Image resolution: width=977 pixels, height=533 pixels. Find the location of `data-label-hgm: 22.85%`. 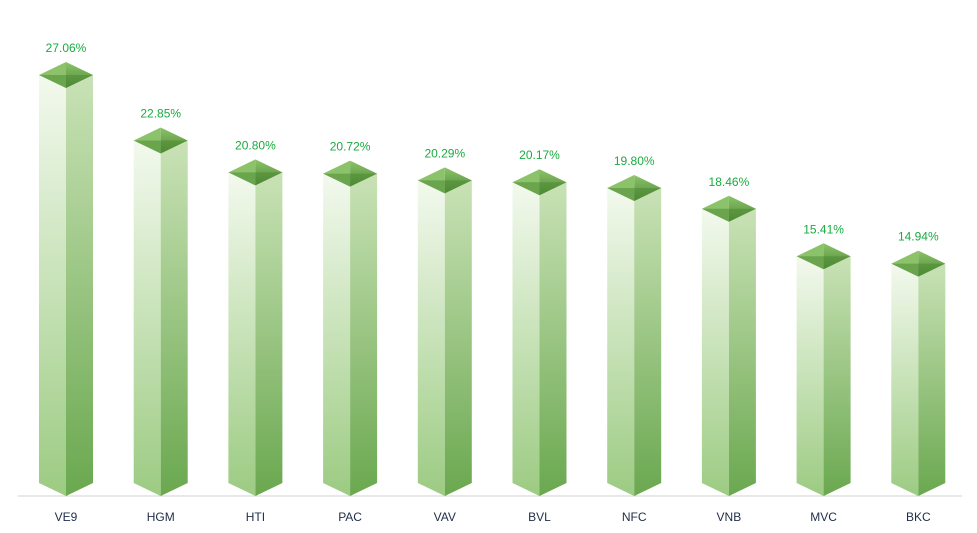

data-label-hgm: 22.85% is located at coordinates (160, 113).